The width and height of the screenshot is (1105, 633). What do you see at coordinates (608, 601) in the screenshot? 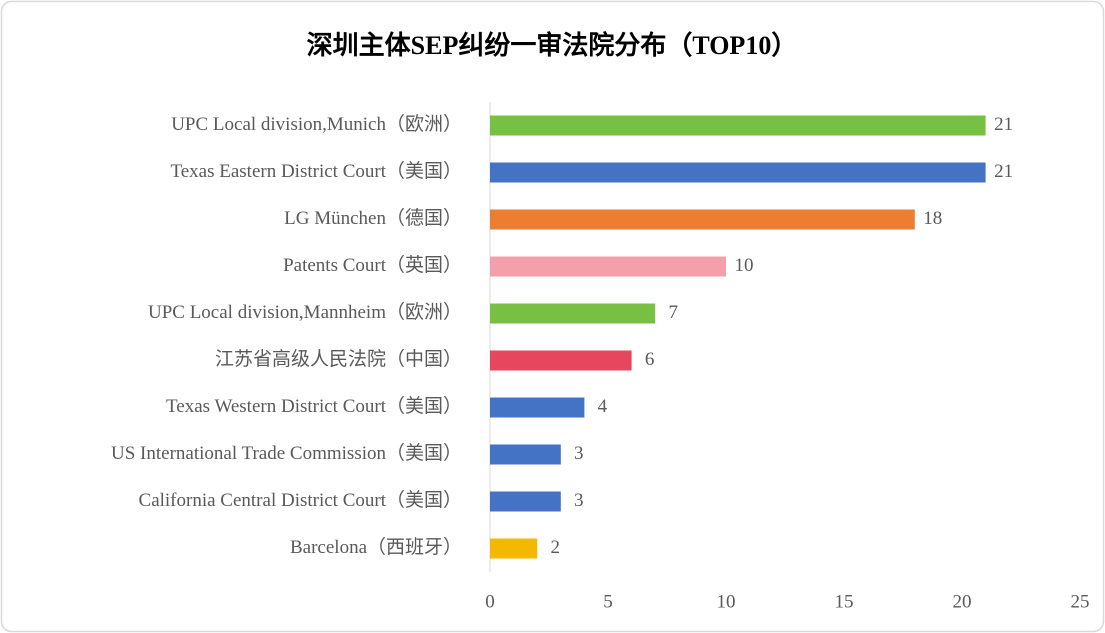
I see `x-tick-label: 5` at bounding box center [608, 601].